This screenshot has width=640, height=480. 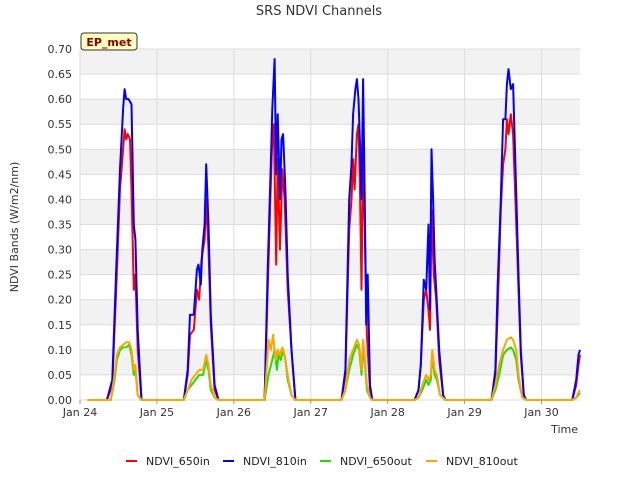 I want to click on y-tick-label: 0.20, so click(x=60, y=300).